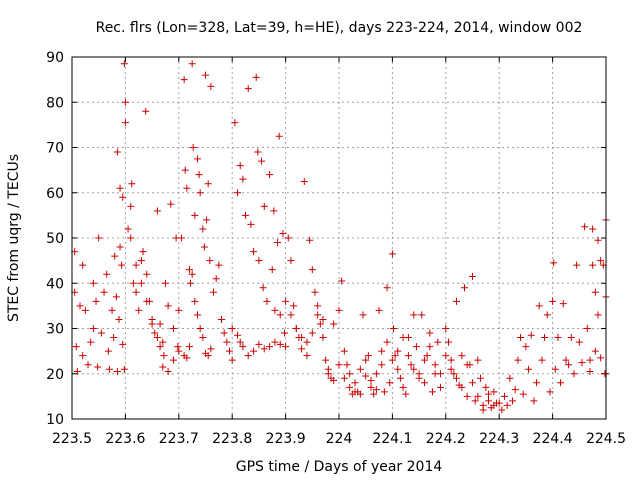  Describe the element at coordinates (339, 467) in the screenshot. I see `x-axis-label: GPS time / Days of year 2014` at that location.